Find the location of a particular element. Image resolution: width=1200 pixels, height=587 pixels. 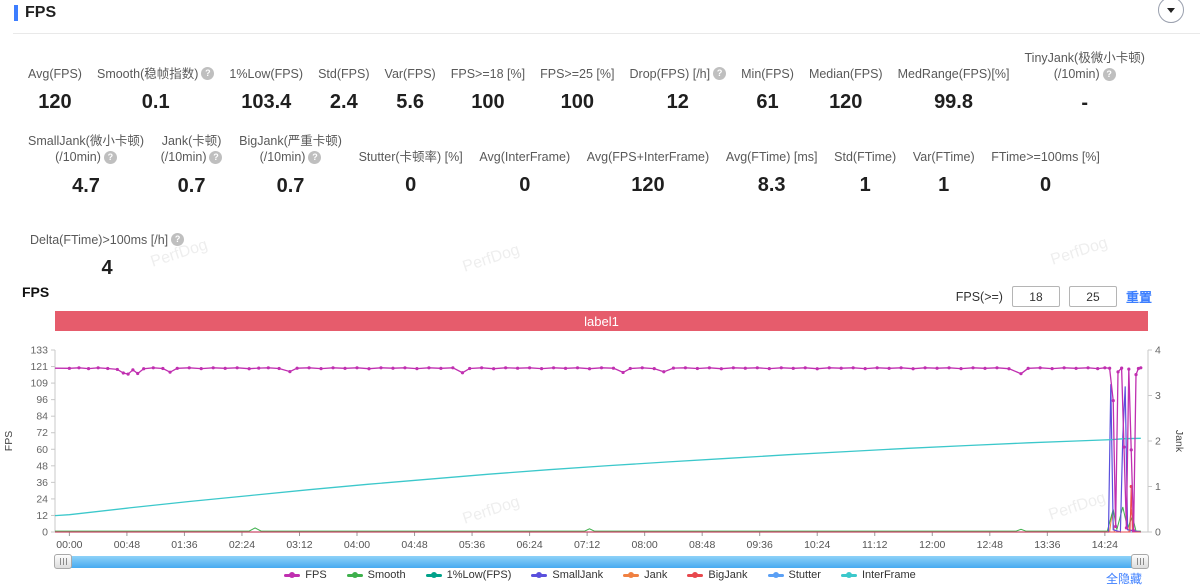

svg-text: 1 is located at coordinates (1158, 487).